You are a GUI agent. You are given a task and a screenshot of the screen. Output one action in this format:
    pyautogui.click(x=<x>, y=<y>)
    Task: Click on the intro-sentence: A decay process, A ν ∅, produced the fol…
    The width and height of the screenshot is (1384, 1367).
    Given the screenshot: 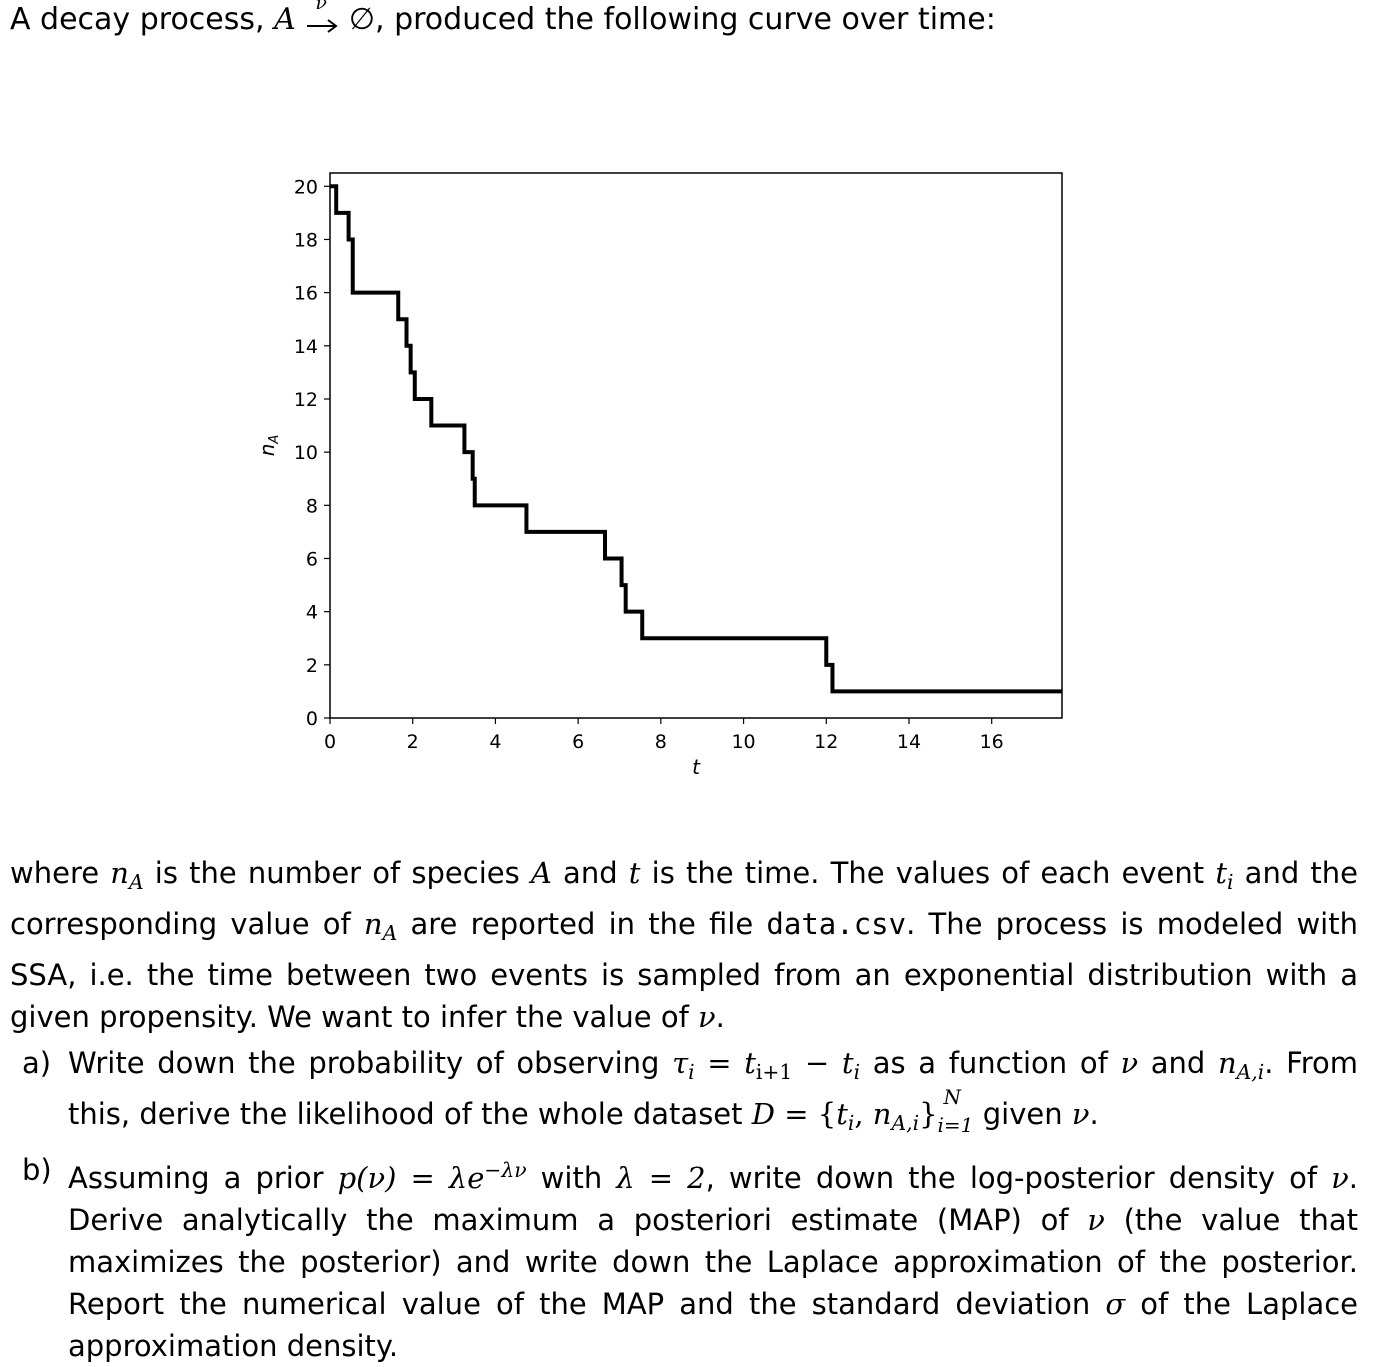 What is the action you would take?
    pyautogui.click(x=503, y=18)
    